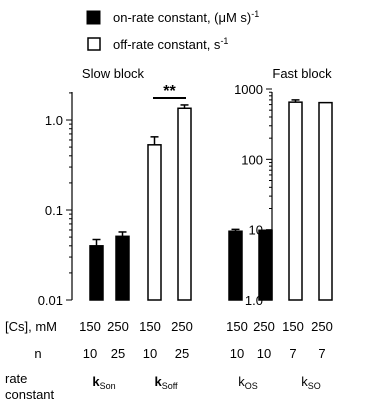  Describe the element at coordinates (248, 382) in the screenshot. I see `fast-rate-constant-label: kOS` at that location.